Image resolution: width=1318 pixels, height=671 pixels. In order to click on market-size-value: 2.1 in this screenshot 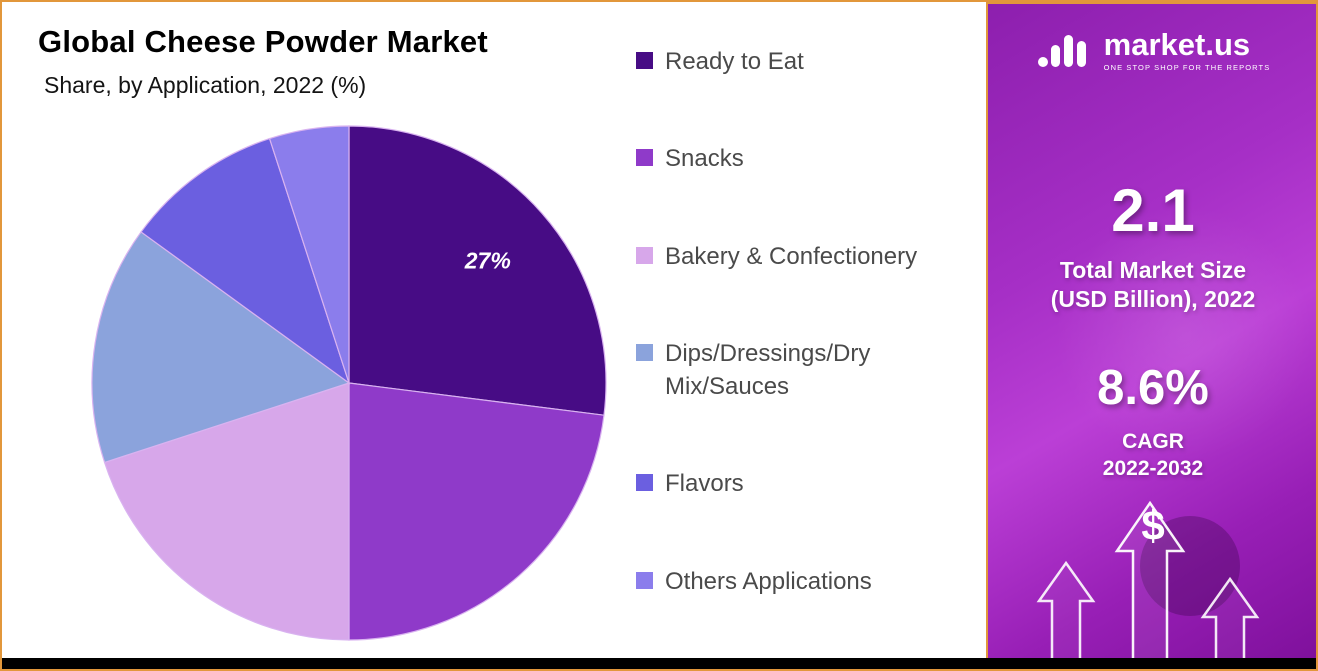, I will do `click(1153, 210)`.